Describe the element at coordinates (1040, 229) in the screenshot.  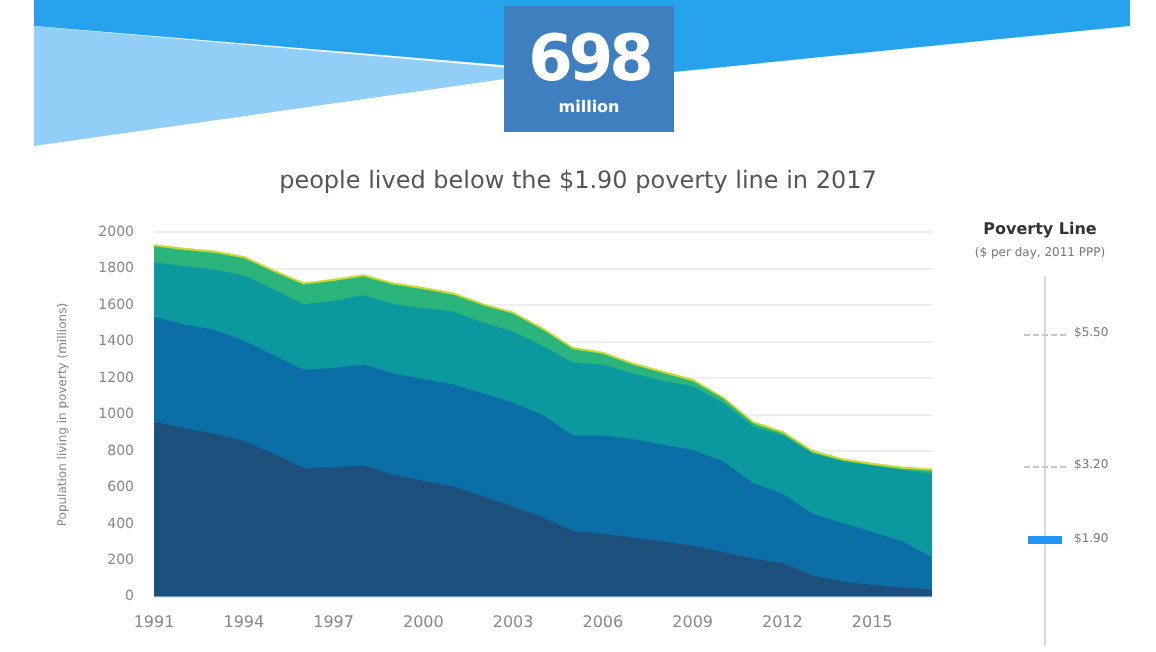
I see `text: Poverty Line` at that location.